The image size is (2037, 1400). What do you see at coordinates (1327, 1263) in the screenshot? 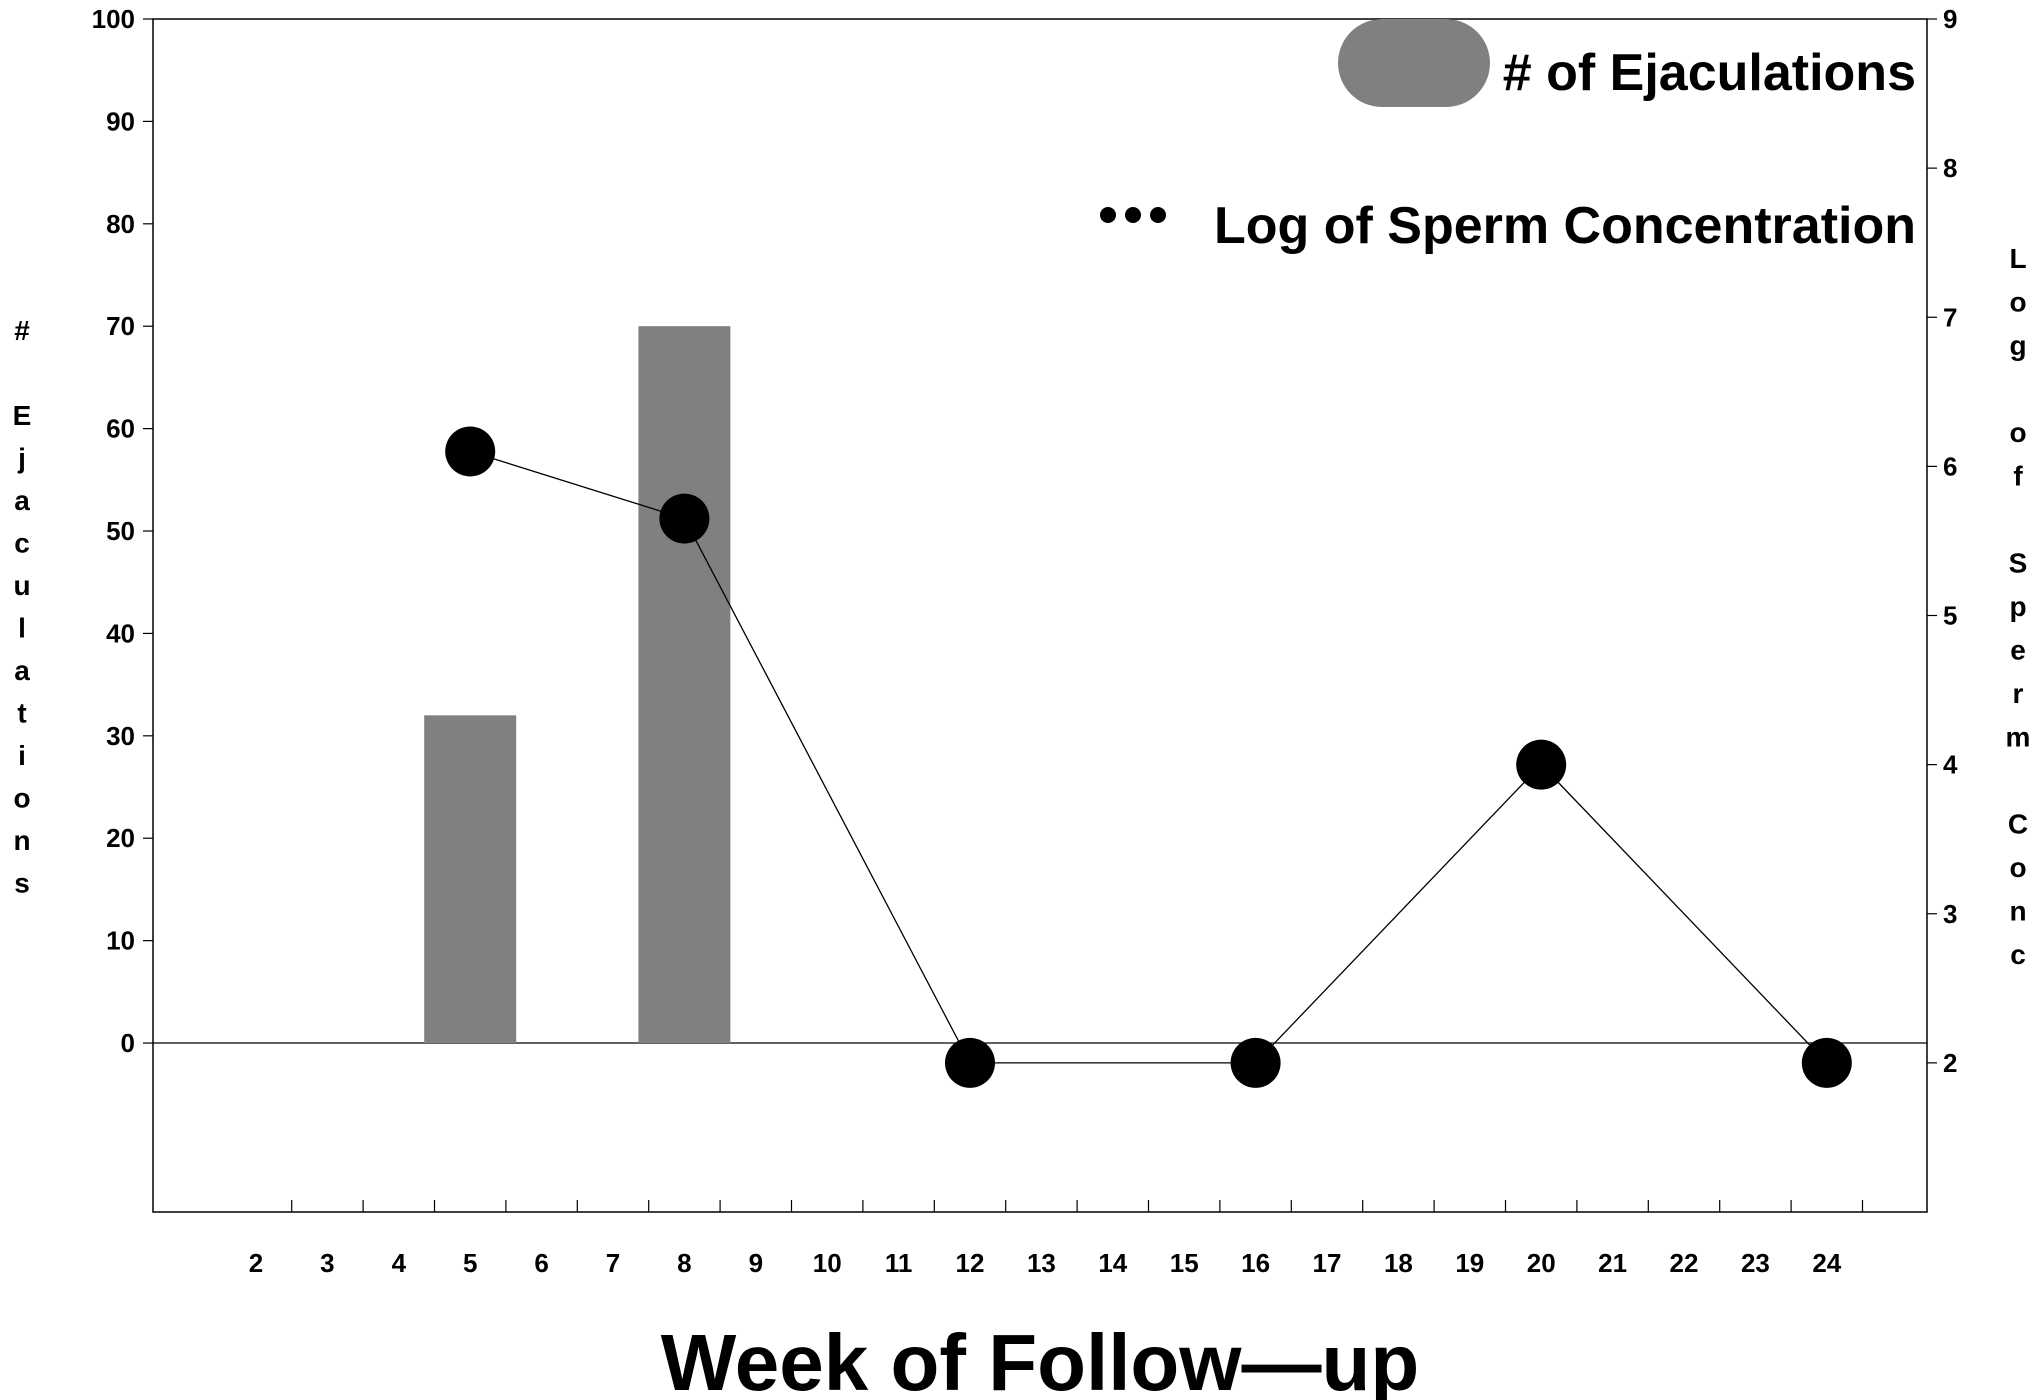
I see `x-tick-label: 17` at bounding box center [1327, 1263].